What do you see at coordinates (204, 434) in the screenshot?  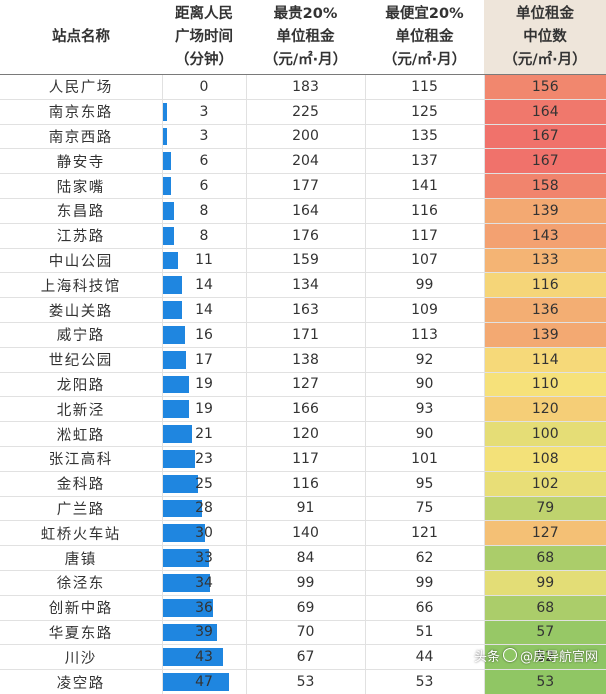 I see `distance-cell: 21` at bounding box center [204, 434].